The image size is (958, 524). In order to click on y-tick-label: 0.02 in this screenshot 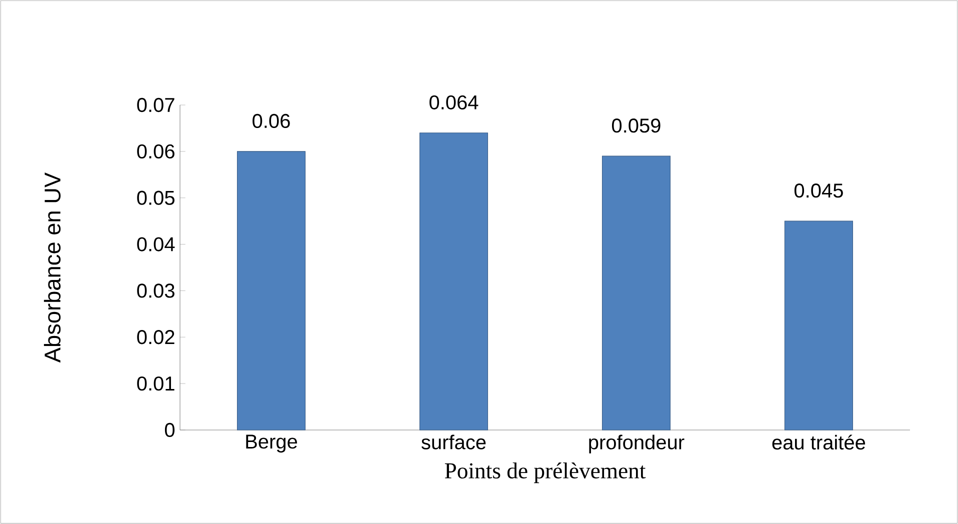, I will do `click(155, 337)`.